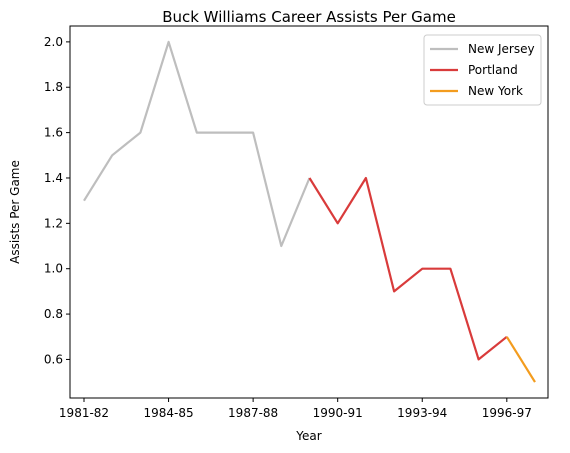 This screenshot has height=453, width=570. Describe the element at coordinates (309, 17) in the screenshot. I see `chart-title: Buck Williams Career Assists Per Game` at that location.